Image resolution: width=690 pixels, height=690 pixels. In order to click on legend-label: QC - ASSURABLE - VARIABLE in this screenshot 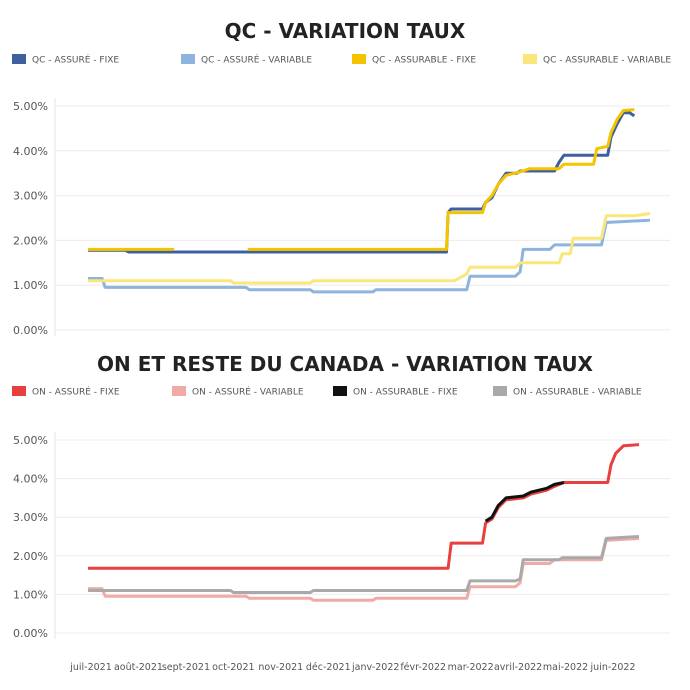, I will do `click(607, 61)`.